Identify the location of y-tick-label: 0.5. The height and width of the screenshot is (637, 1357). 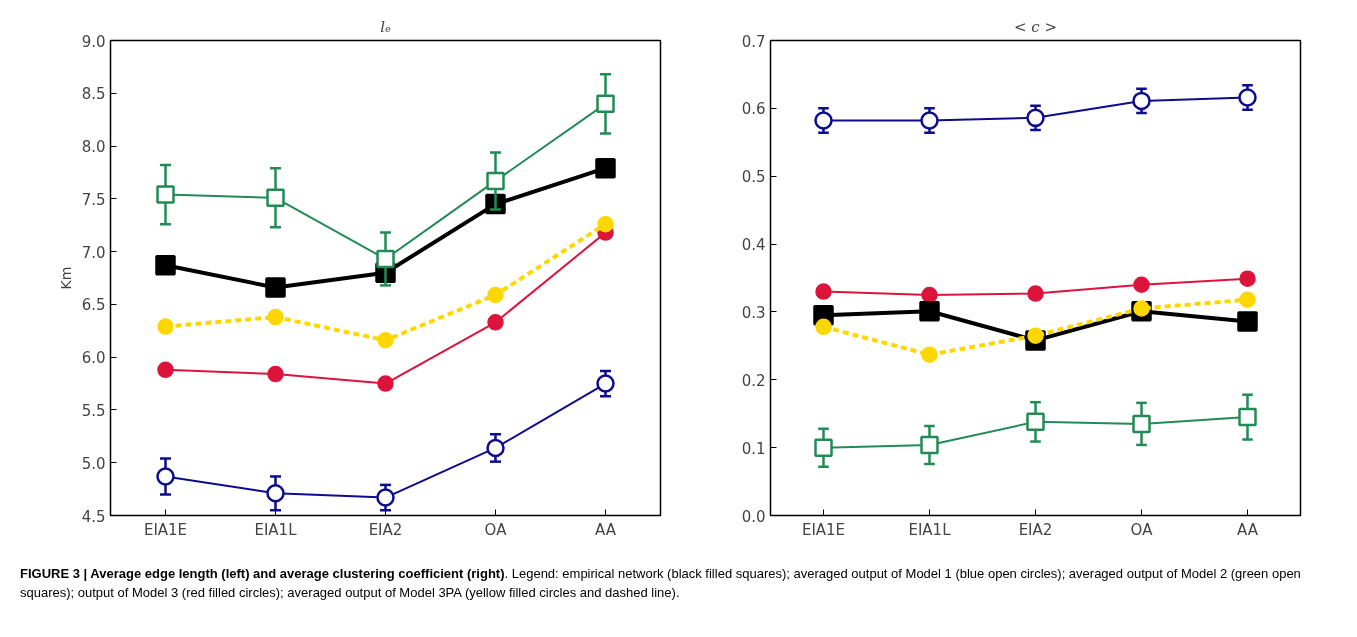
(753, 177).